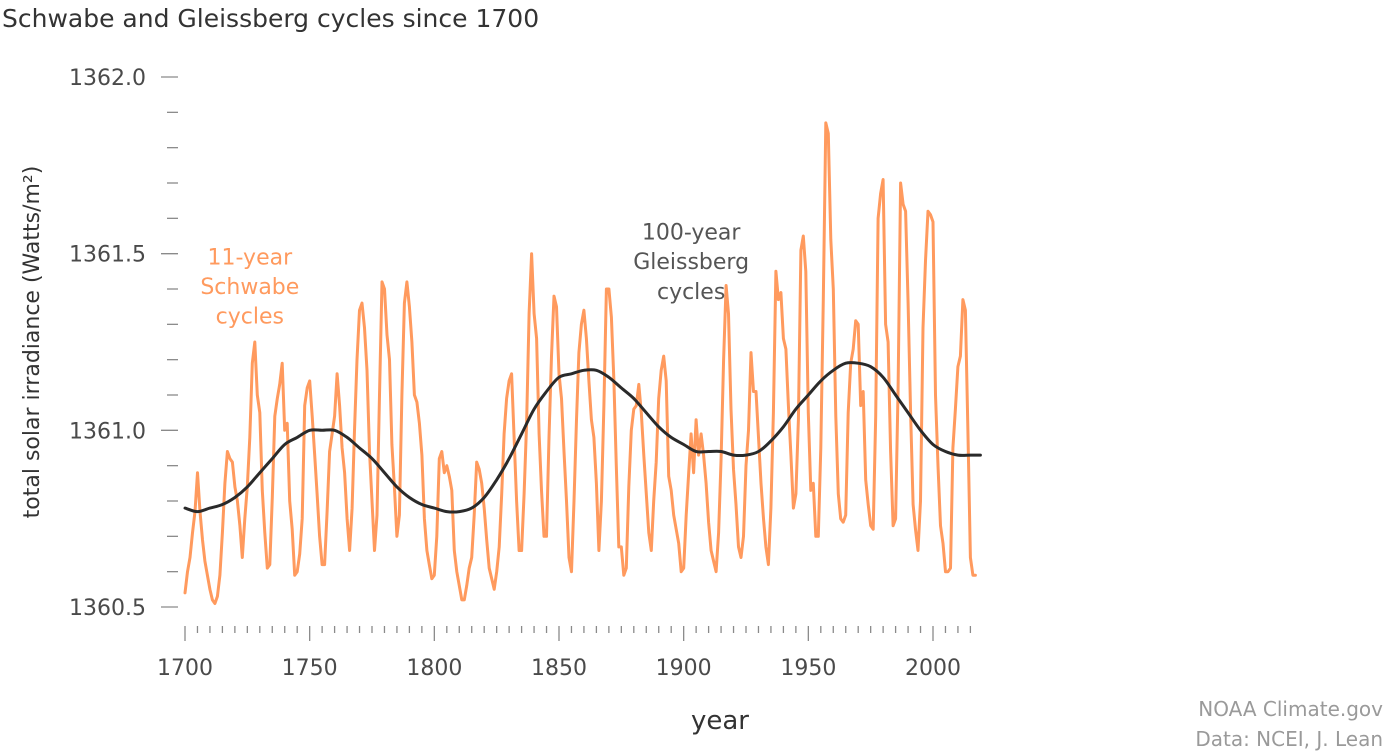 This screenshot has width=1400, height=756. Describe the element at coordinates (107, 78) in the screenshot. I see `y-tick-label: 1362.0` at that location.